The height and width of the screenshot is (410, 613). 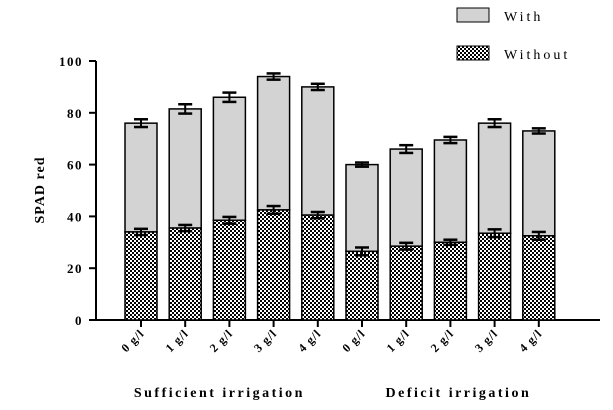 I want to click on legend-label-with: With, so click(x=523, y=17).